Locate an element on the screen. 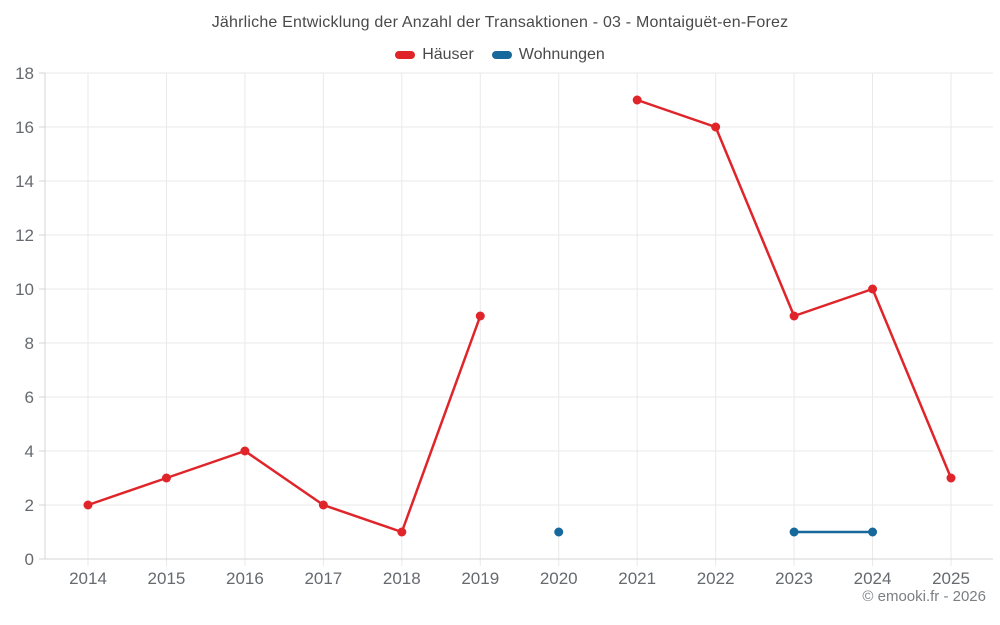 Image resolution: width=1000 pixels, height=625 pixels. data-point-wohnungen-2024 is located at coordinates (873, 532).